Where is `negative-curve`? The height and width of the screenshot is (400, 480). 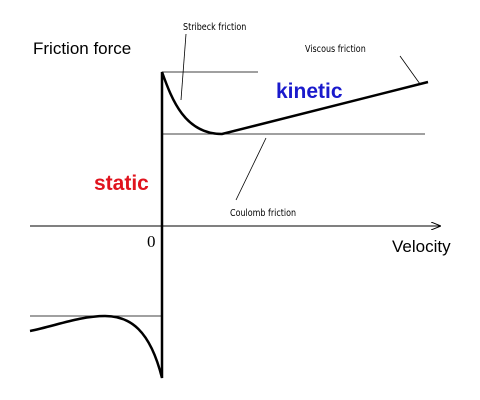
negative-curve is located at coordinates (96, 302).